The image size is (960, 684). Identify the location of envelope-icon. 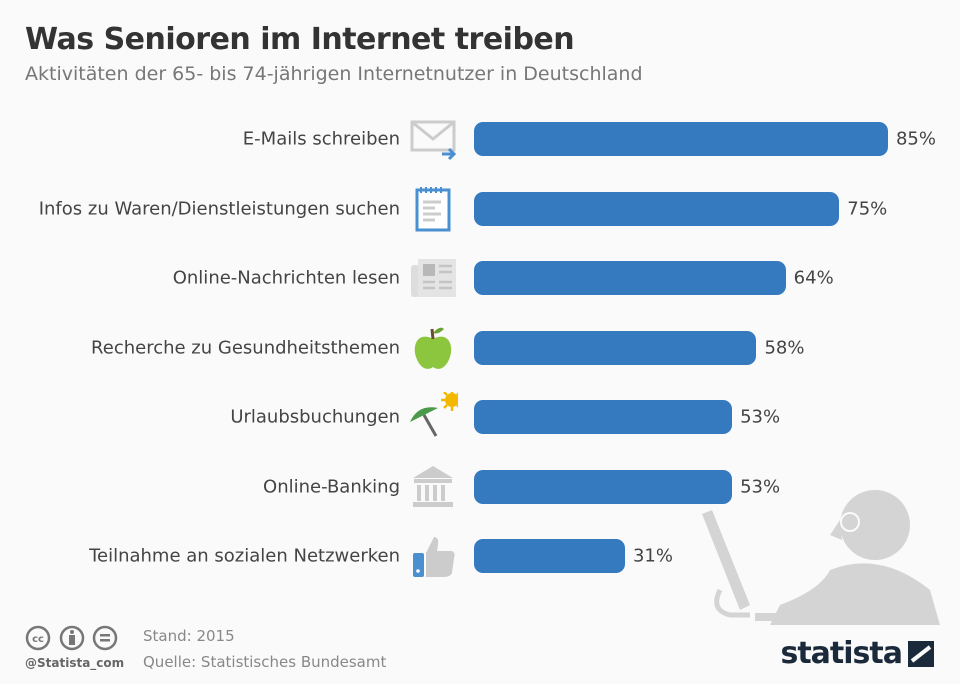
(433, 140).